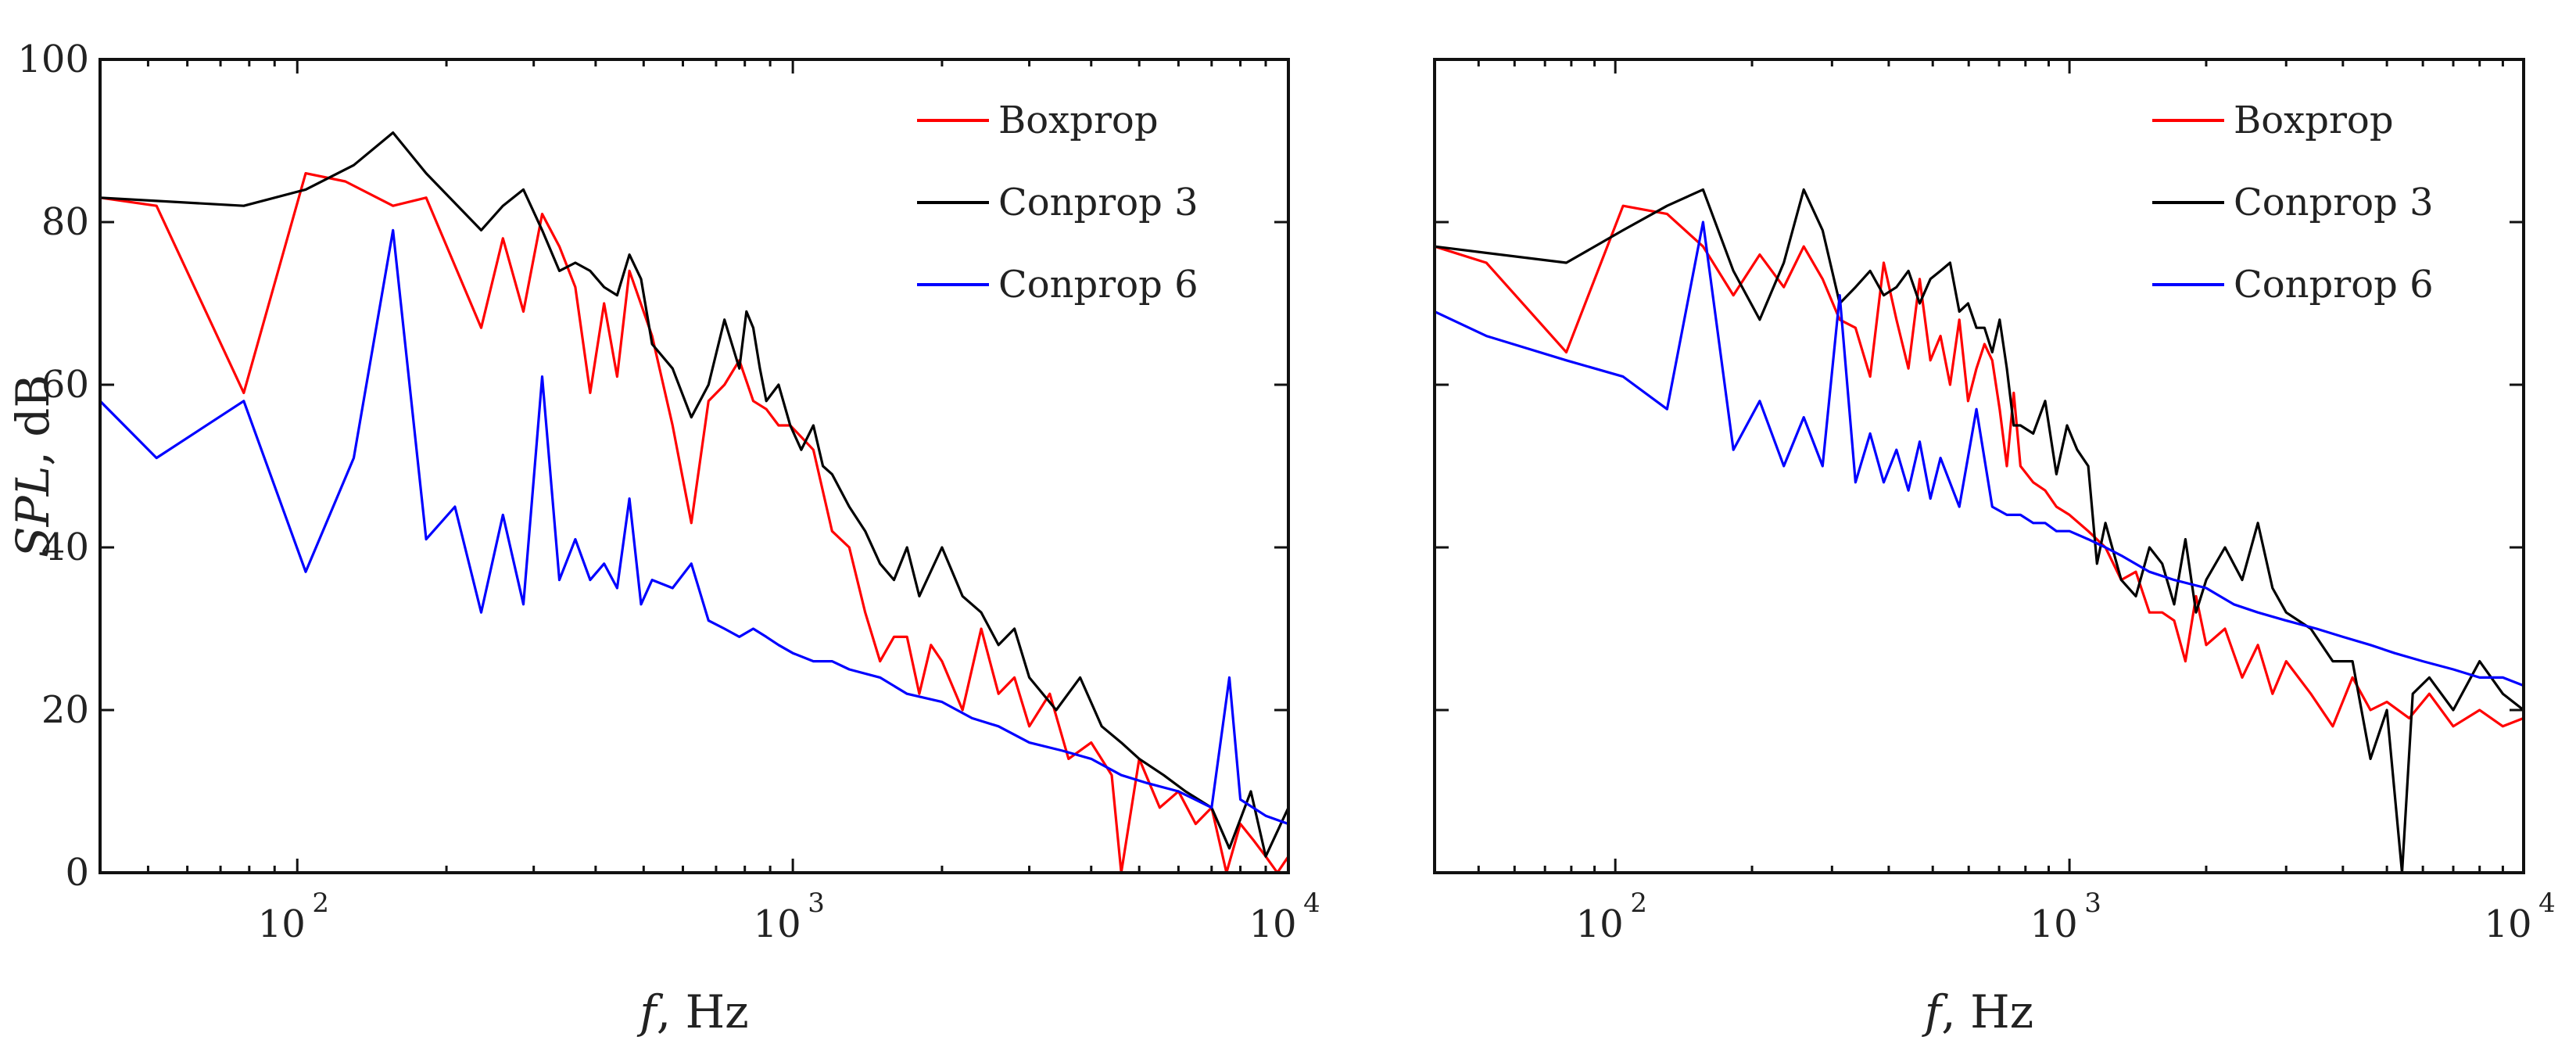 The height and width of the screenshot is (1051, 2576). Describe the element at coordinates (32, 421) in the screenshot. I see `y-axis-title-unit: , dB` at that location.